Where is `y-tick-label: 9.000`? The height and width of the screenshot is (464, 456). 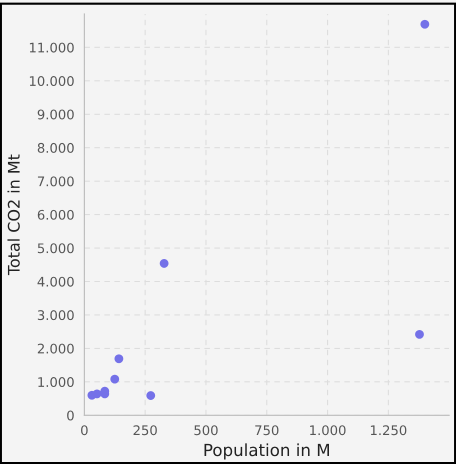
y-tick-label: 9.000 is located at coordinates (56, 114).